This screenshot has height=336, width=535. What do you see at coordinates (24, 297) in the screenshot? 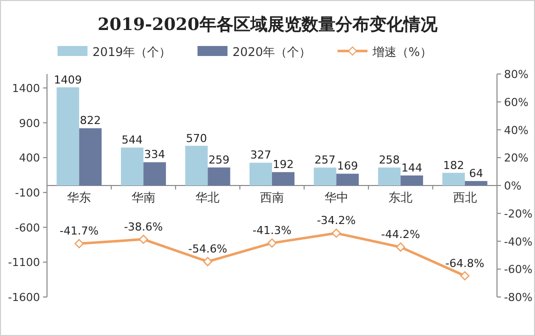
I see `y-tick-label: -1600` at bounding box center [24, 297].